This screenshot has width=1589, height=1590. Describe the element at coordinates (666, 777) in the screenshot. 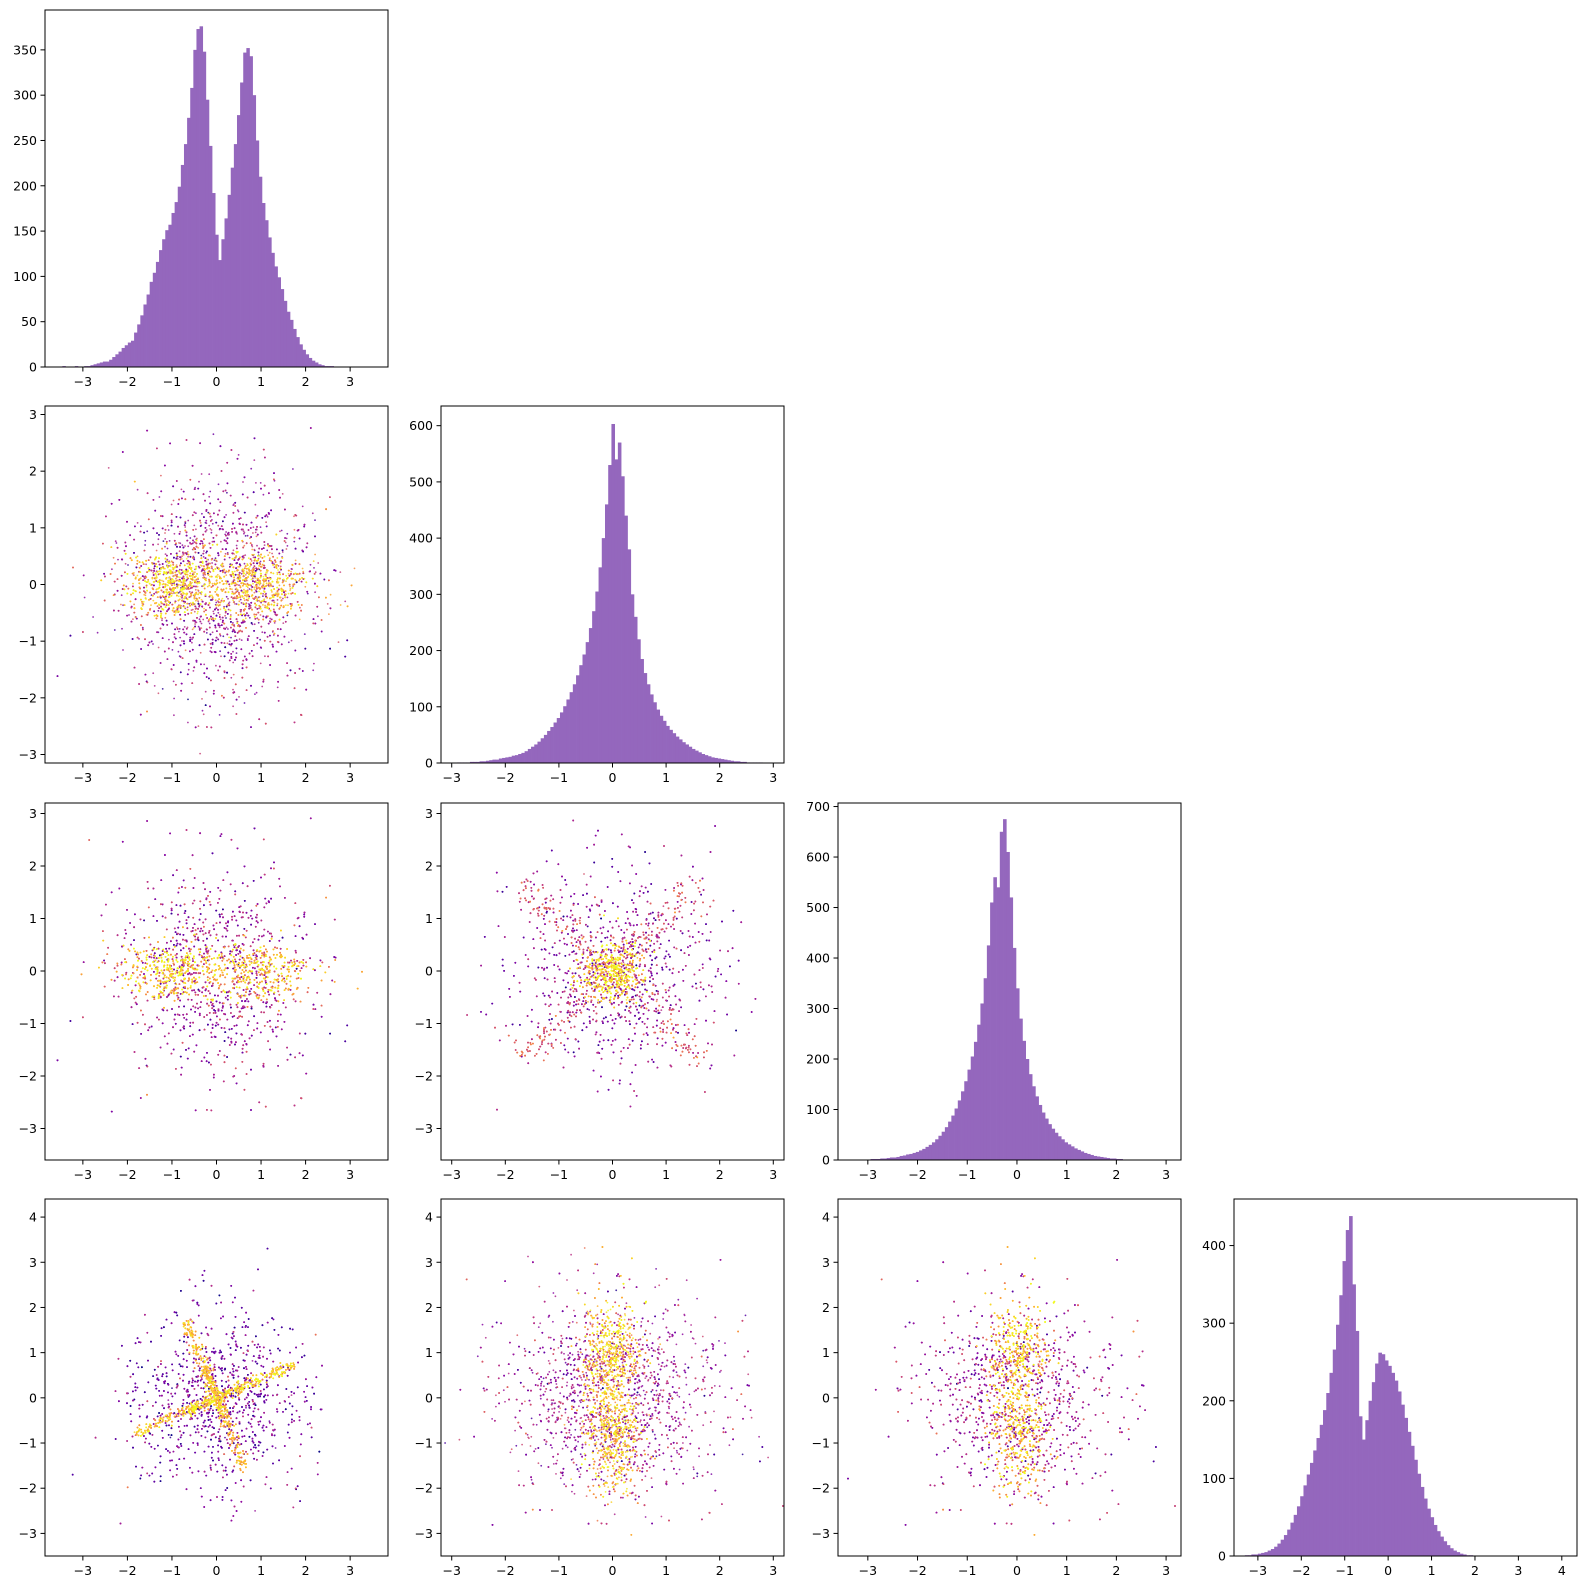

I see `x-tick-label: 1` at that location.